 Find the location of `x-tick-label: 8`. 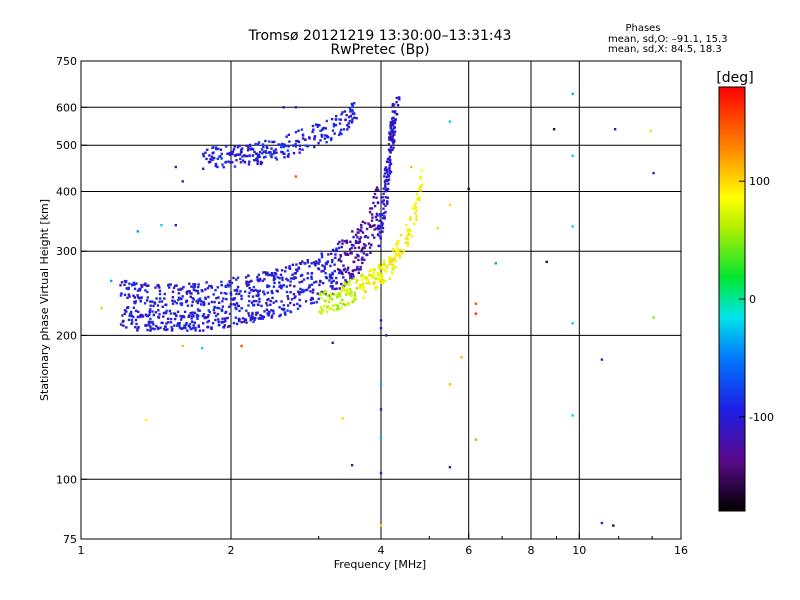

x-tick-label: 8 is located at coordinates (531, 550).